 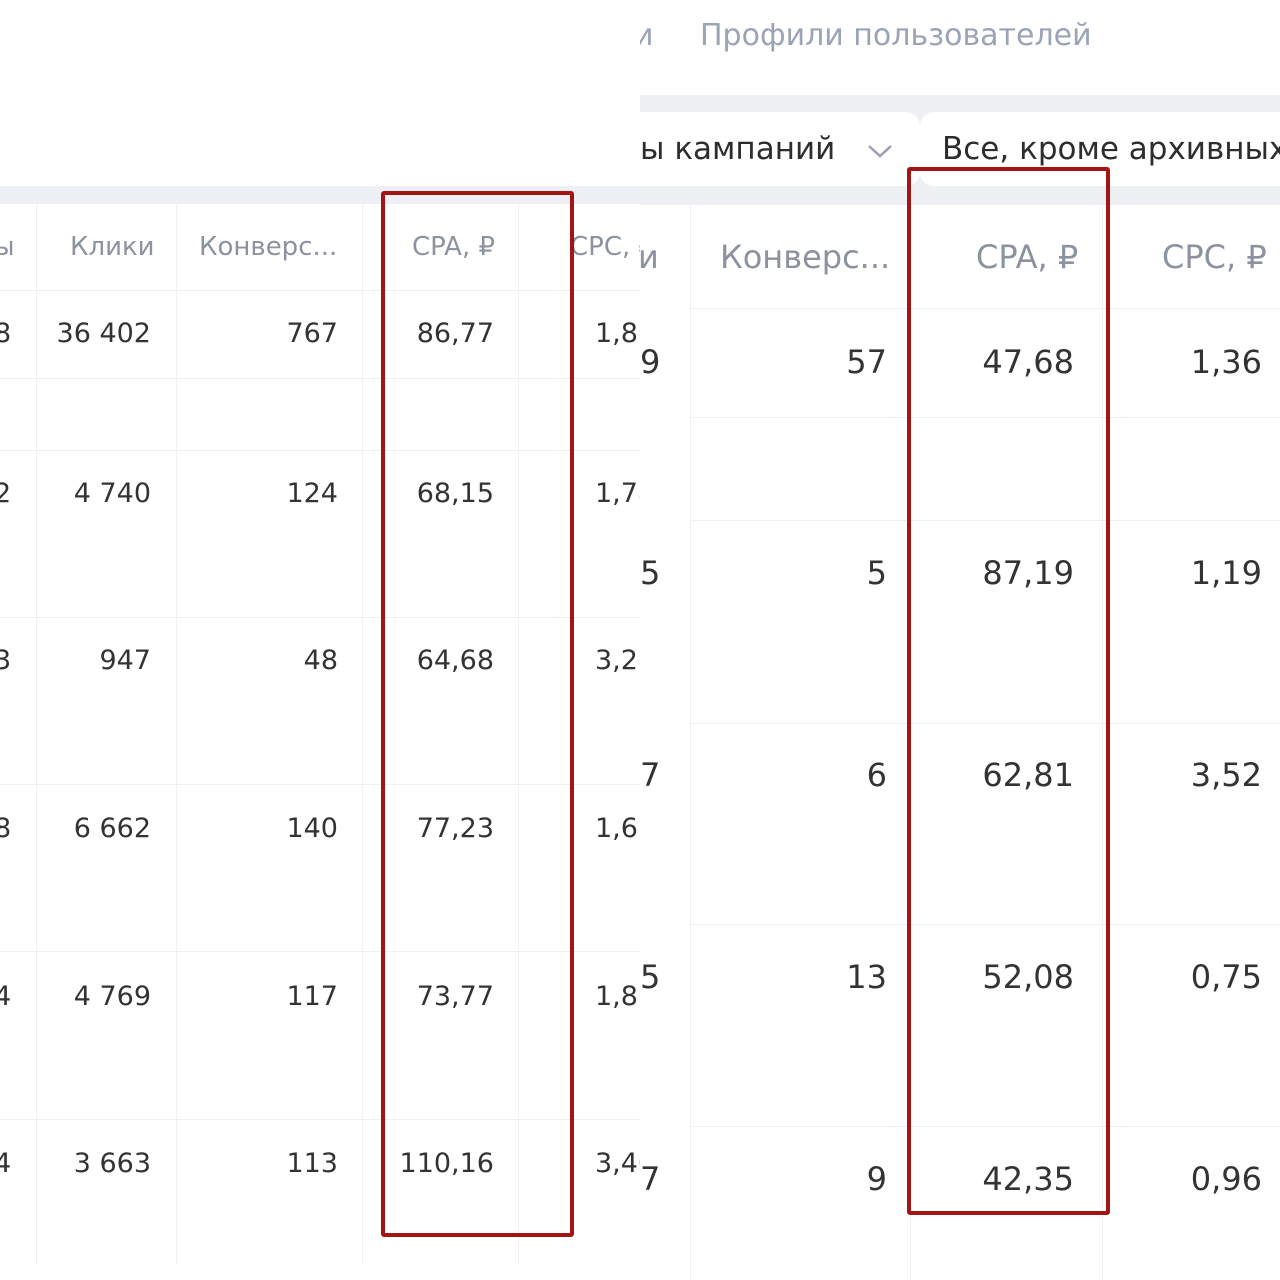 I want to click on cell-cpc: 1,62, so click(x=617, y=828).